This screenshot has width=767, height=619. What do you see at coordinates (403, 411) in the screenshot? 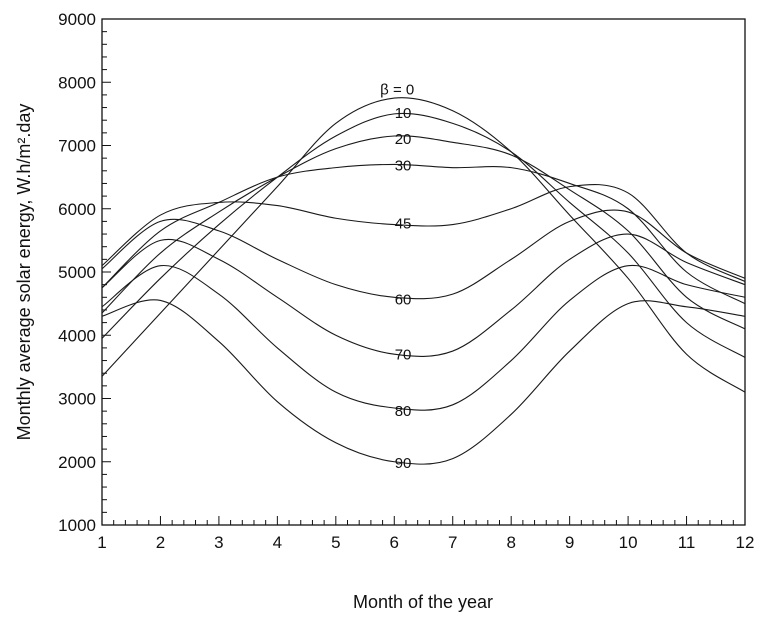
I see `series-label: 80` at bounding box center [403, 411].